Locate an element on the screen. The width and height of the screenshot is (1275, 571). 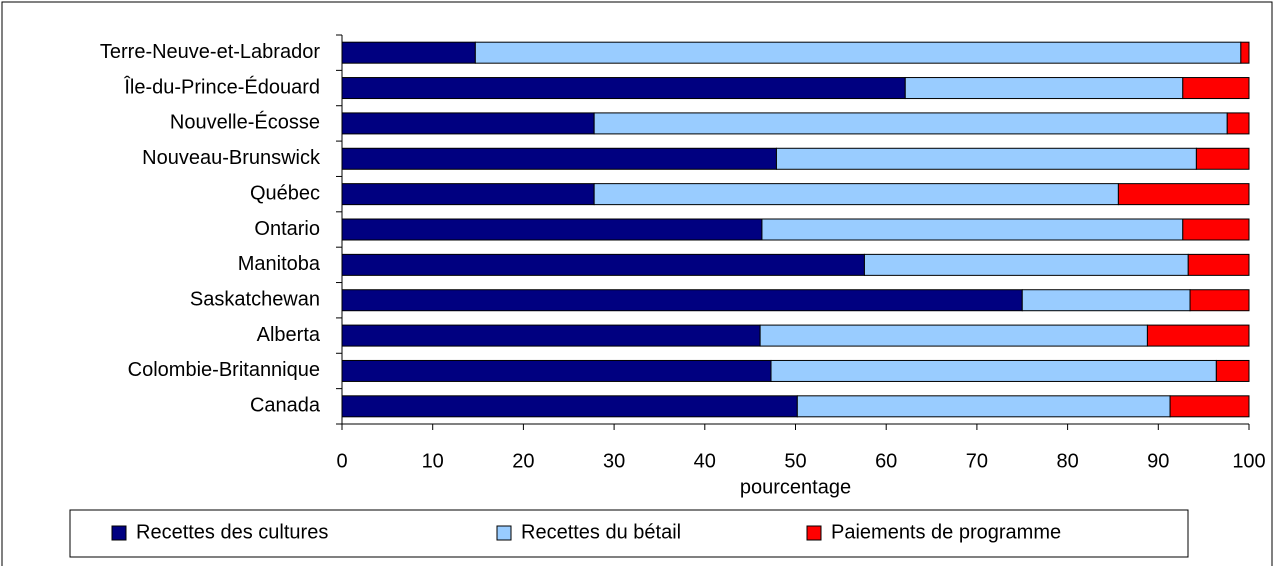
x-tick-label: 100 is located at coordinates (1248, 461).